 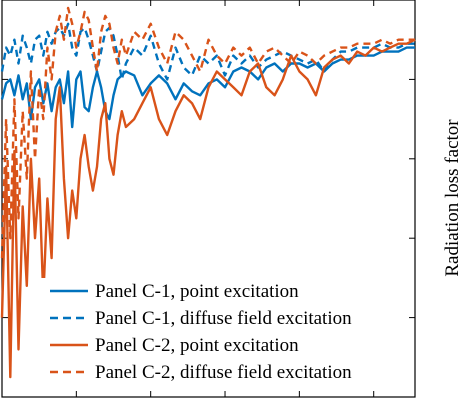 I want to click on y-axis-label: Radiation loss factor, so click(x=452, y=198).